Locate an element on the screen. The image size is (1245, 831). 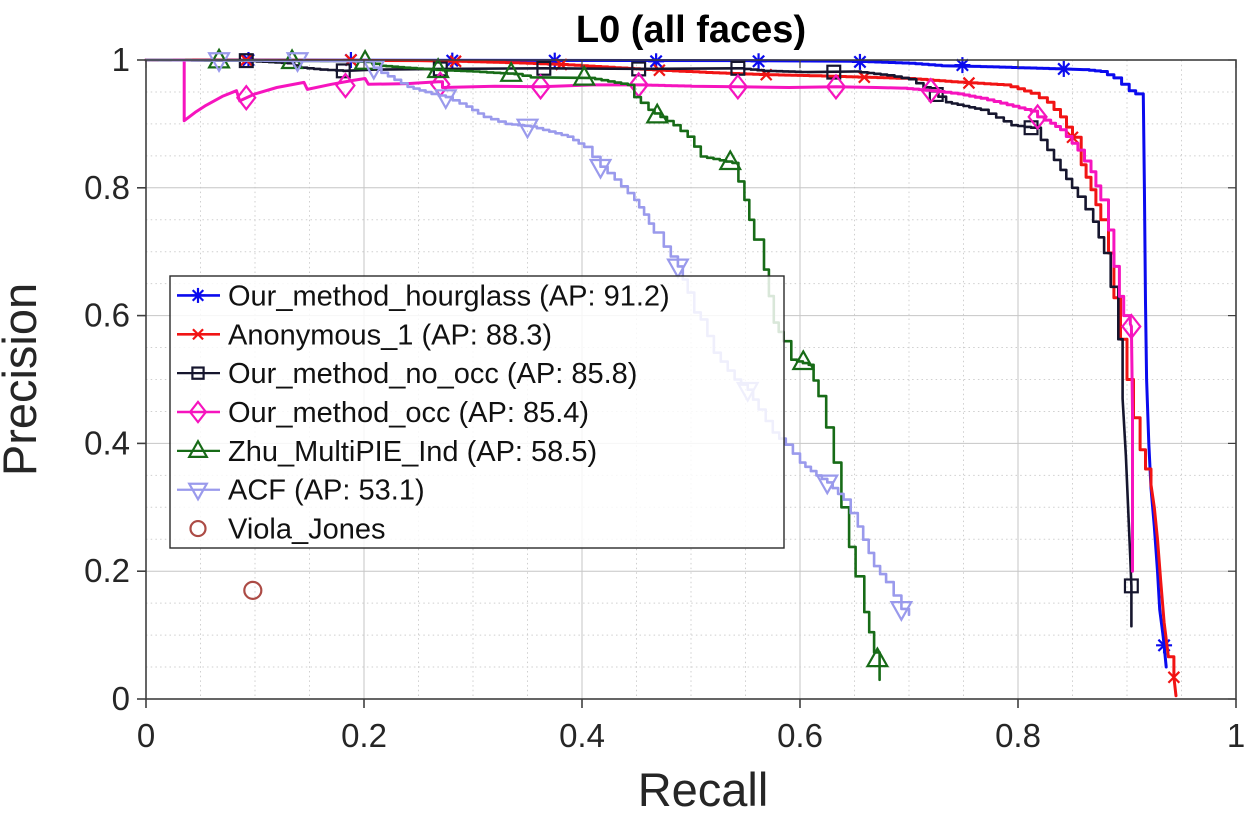
y-tick-label: 1 is located at coordinates (121, 59).